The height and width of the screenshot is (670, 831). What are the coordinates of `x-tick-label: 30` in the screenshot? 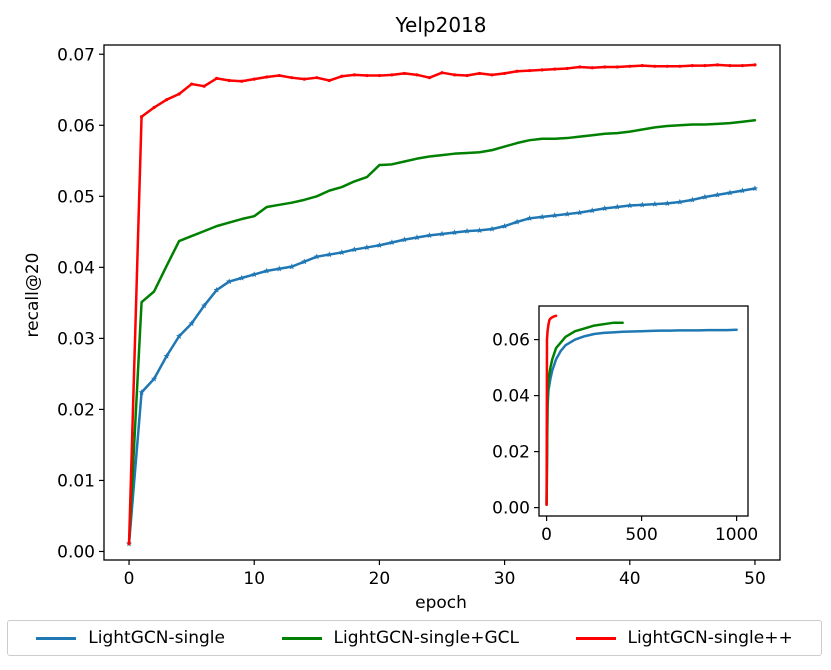 It's located at (505, 579).